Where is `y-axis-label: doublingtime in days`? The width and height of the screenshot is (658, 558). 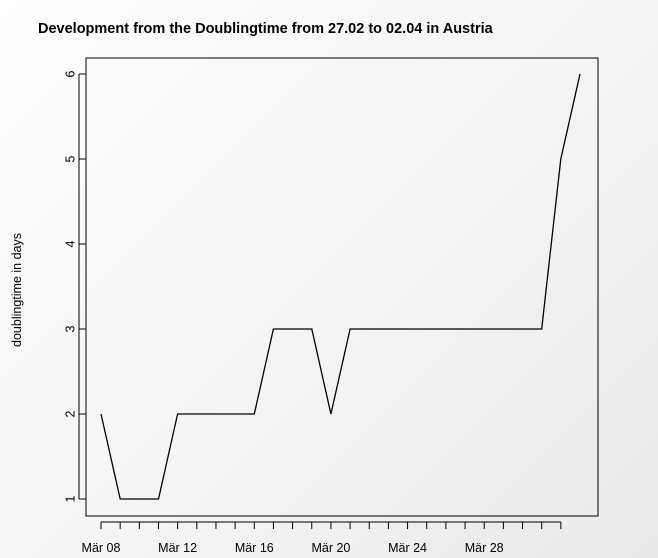
y-axis-label: doublingtime in days is located at coordinates (17, 290).